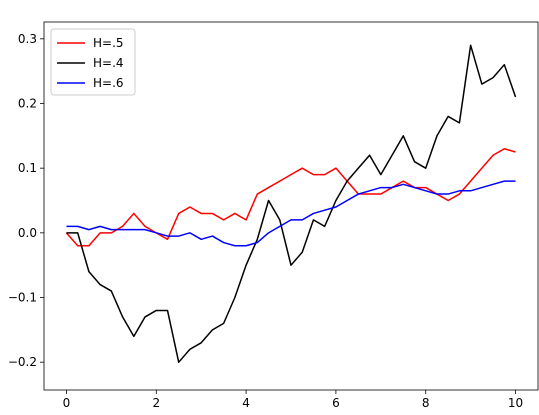 This screenshot has height=415, width=539. I want to click on legend-label: H=.6, so click(108, 83).